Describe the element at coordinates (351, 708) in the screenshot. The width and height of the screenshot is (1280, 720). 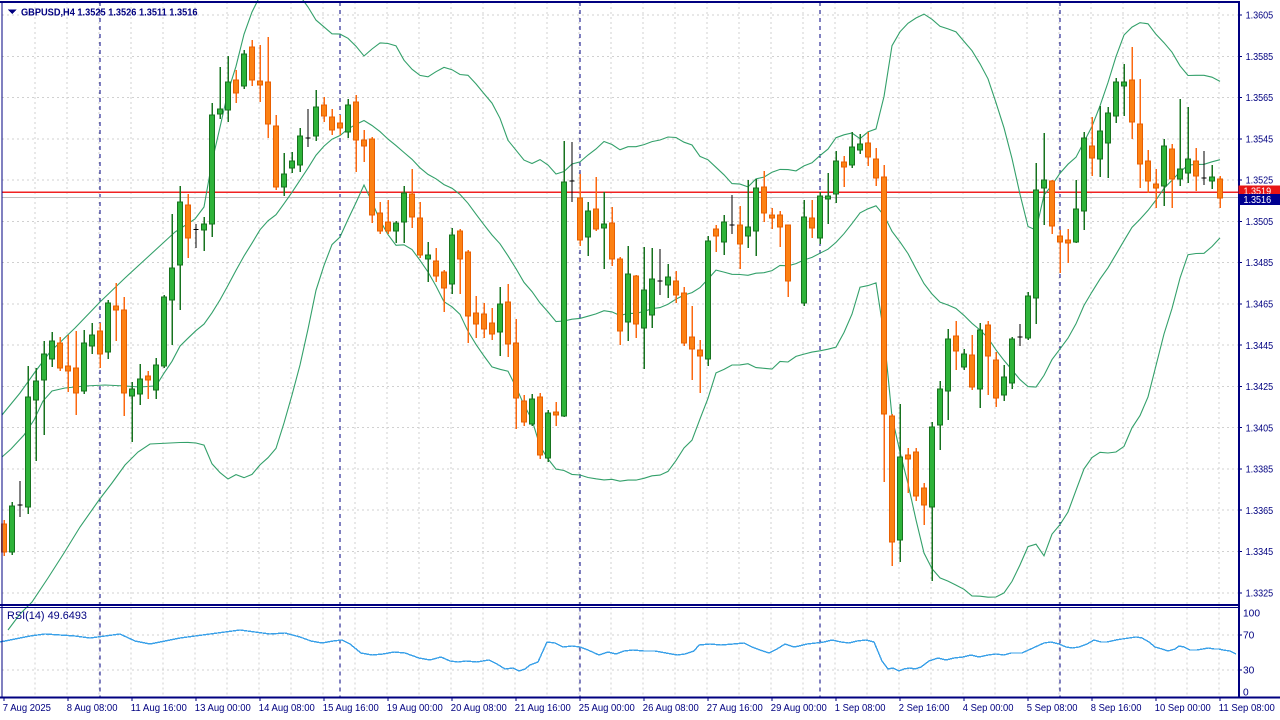
I see `svg-text: 15 Aug 16:00` at that location.